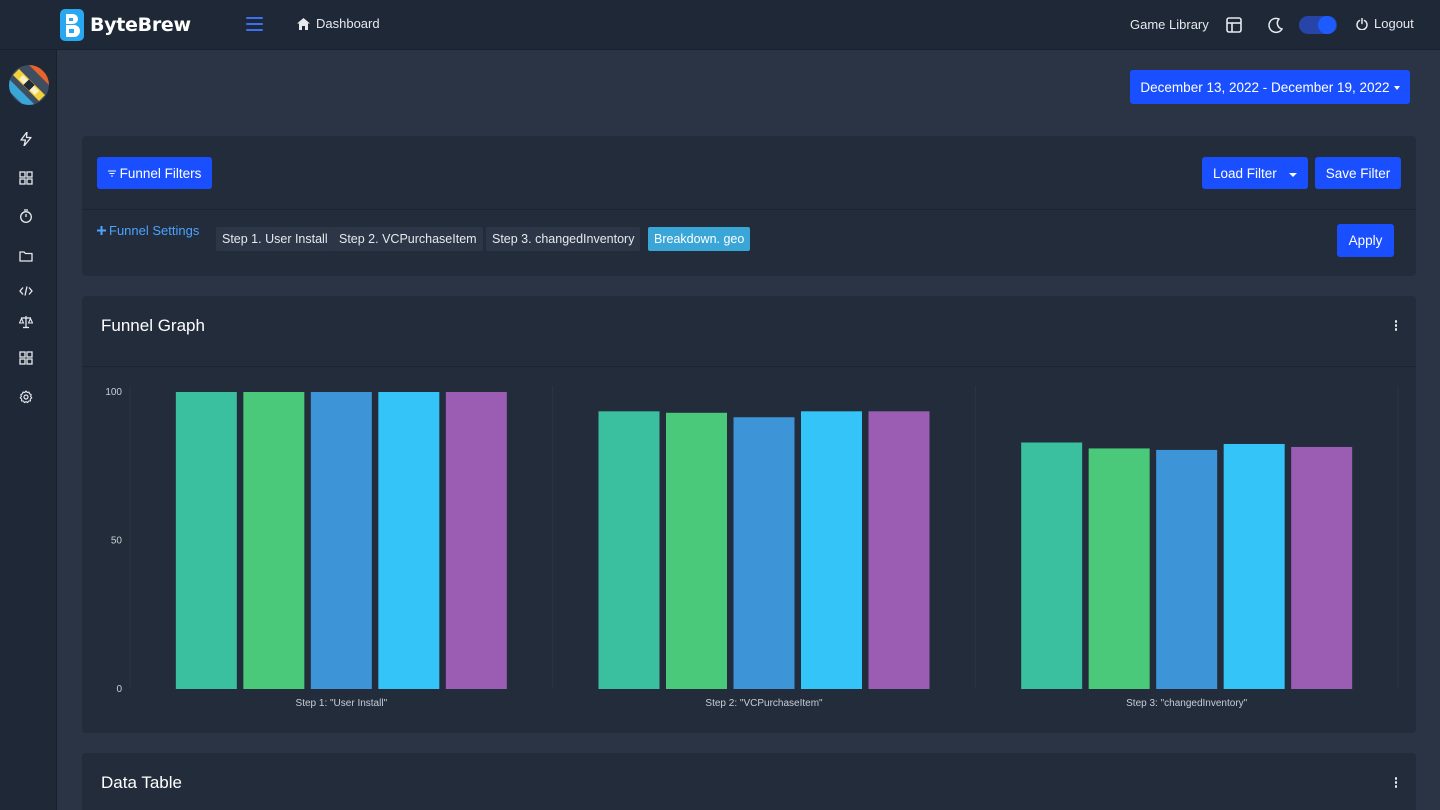 Image resolution: width=1440 pixels, height=810 pixels. Describe the element at coordinates (153, 325) in the screenshot. I see `funnel-graph-title: Funnel Graph` at that location.